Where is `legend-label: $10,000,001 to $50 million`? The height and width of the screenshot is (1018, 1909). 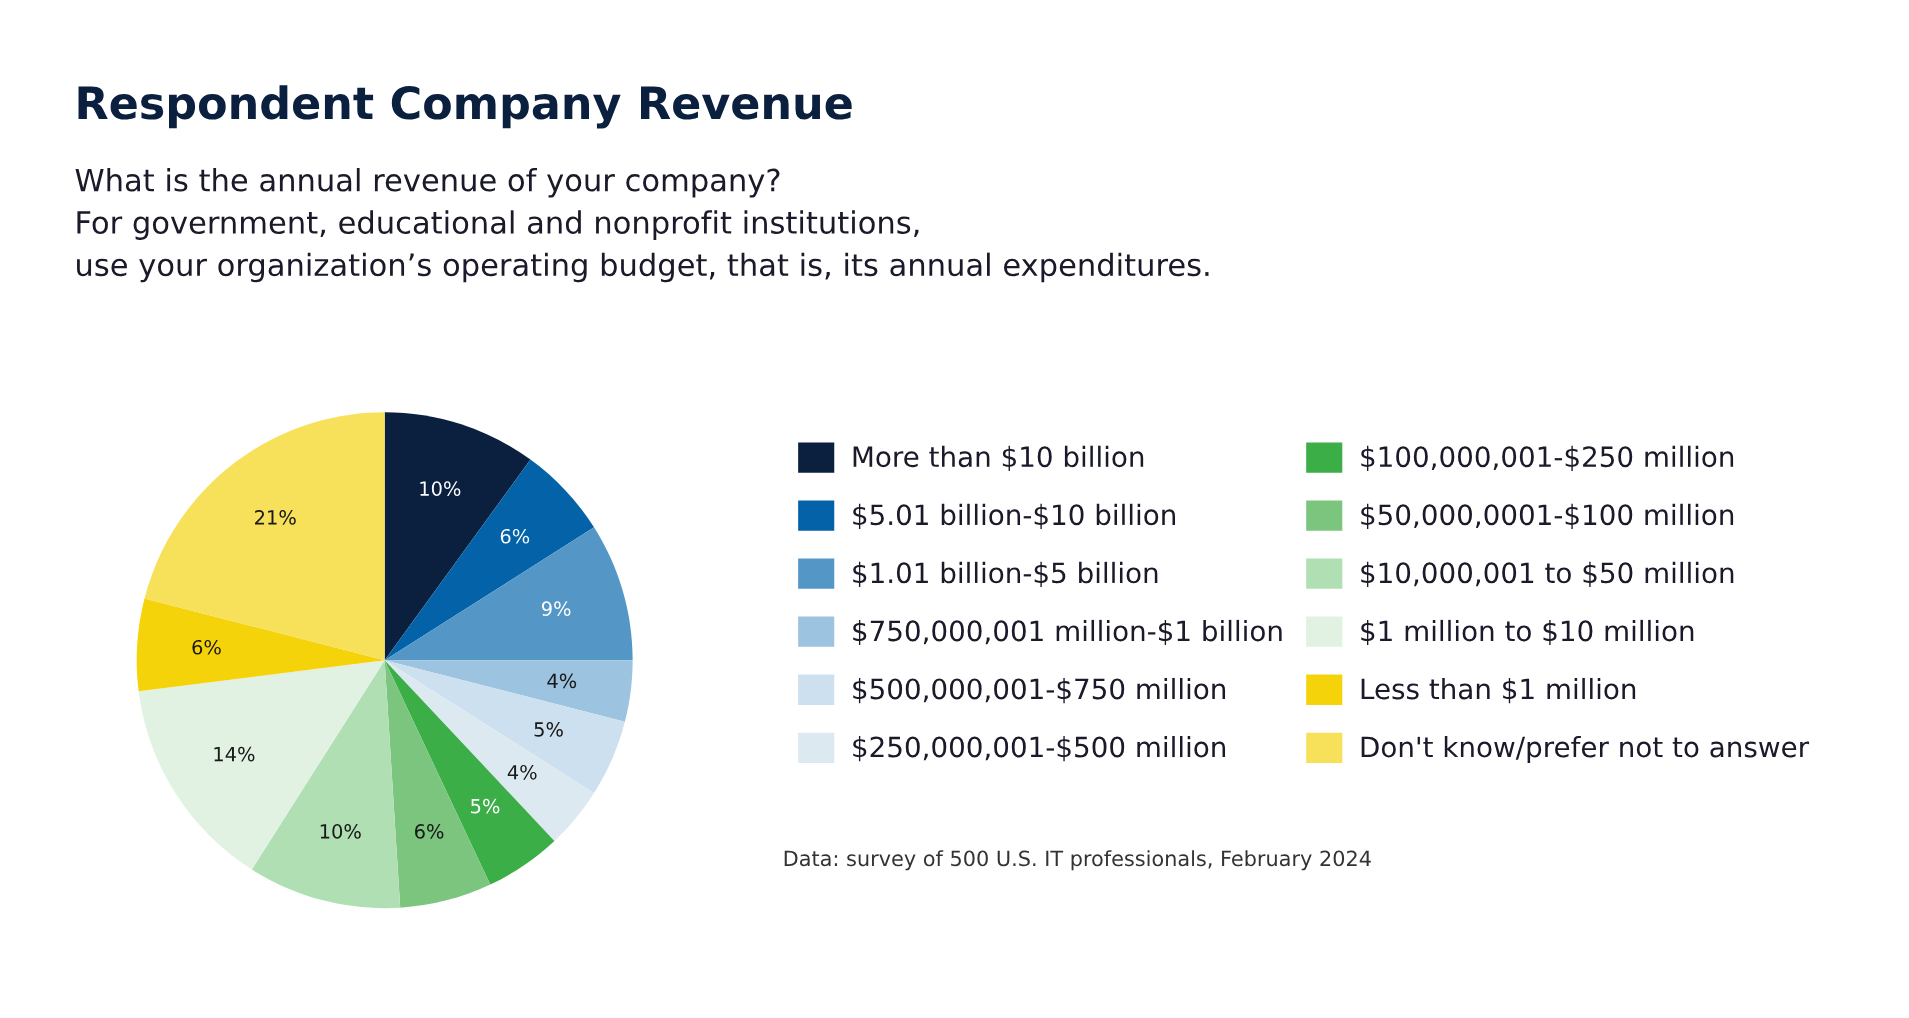
legend-label: $10,000,001 to $50 million is located at coordinates (1547, 574).